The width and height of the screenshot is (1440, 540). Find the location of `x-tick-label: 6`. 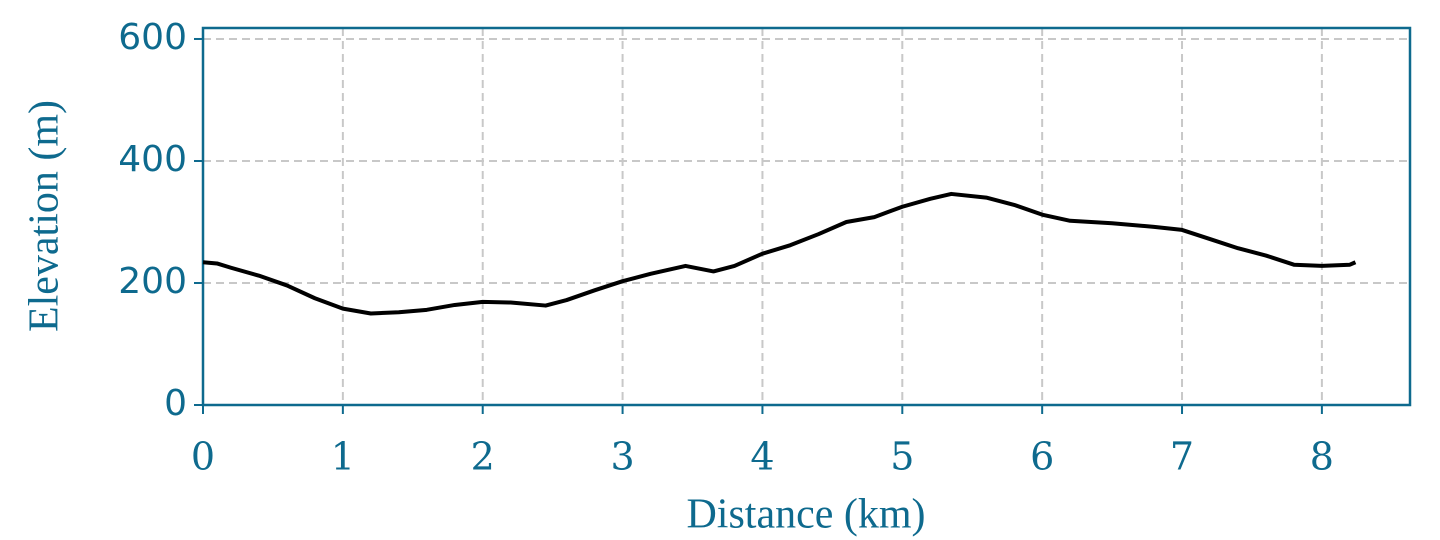

x-tick-label: 6 is located at coordinates (1042, 457).